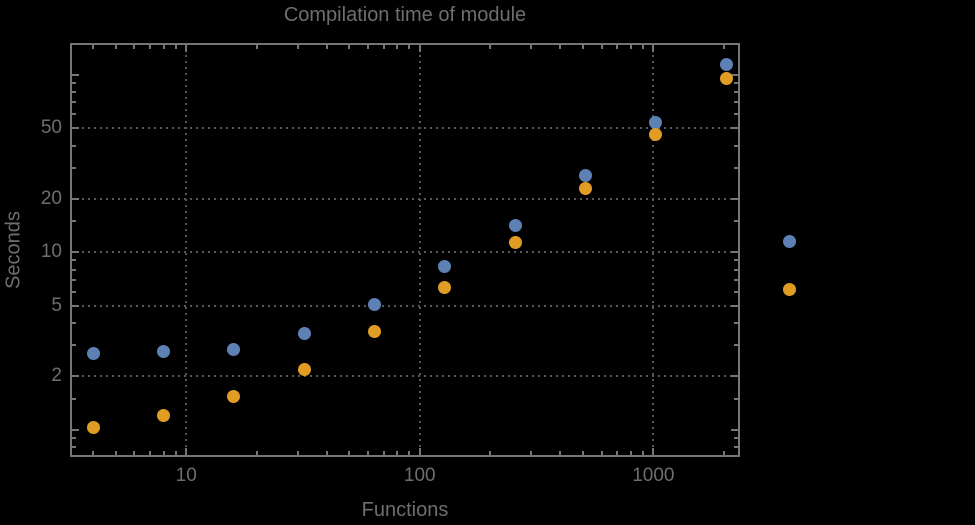  Describe the element at coordinates (419, 475) in the screenshot. I see `x-tick-label: 100` at that location.